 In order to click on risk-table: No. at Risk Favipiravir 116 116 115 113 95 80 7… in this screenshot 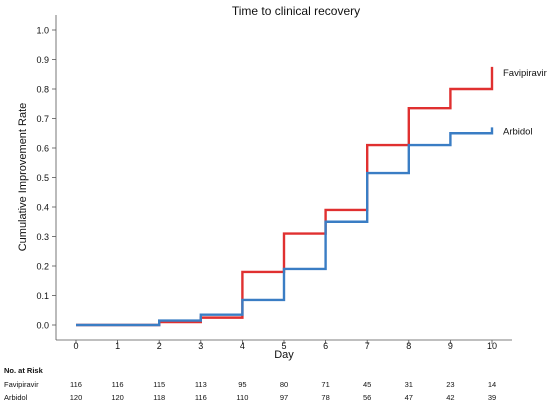, I will do `click(250, 384)`.